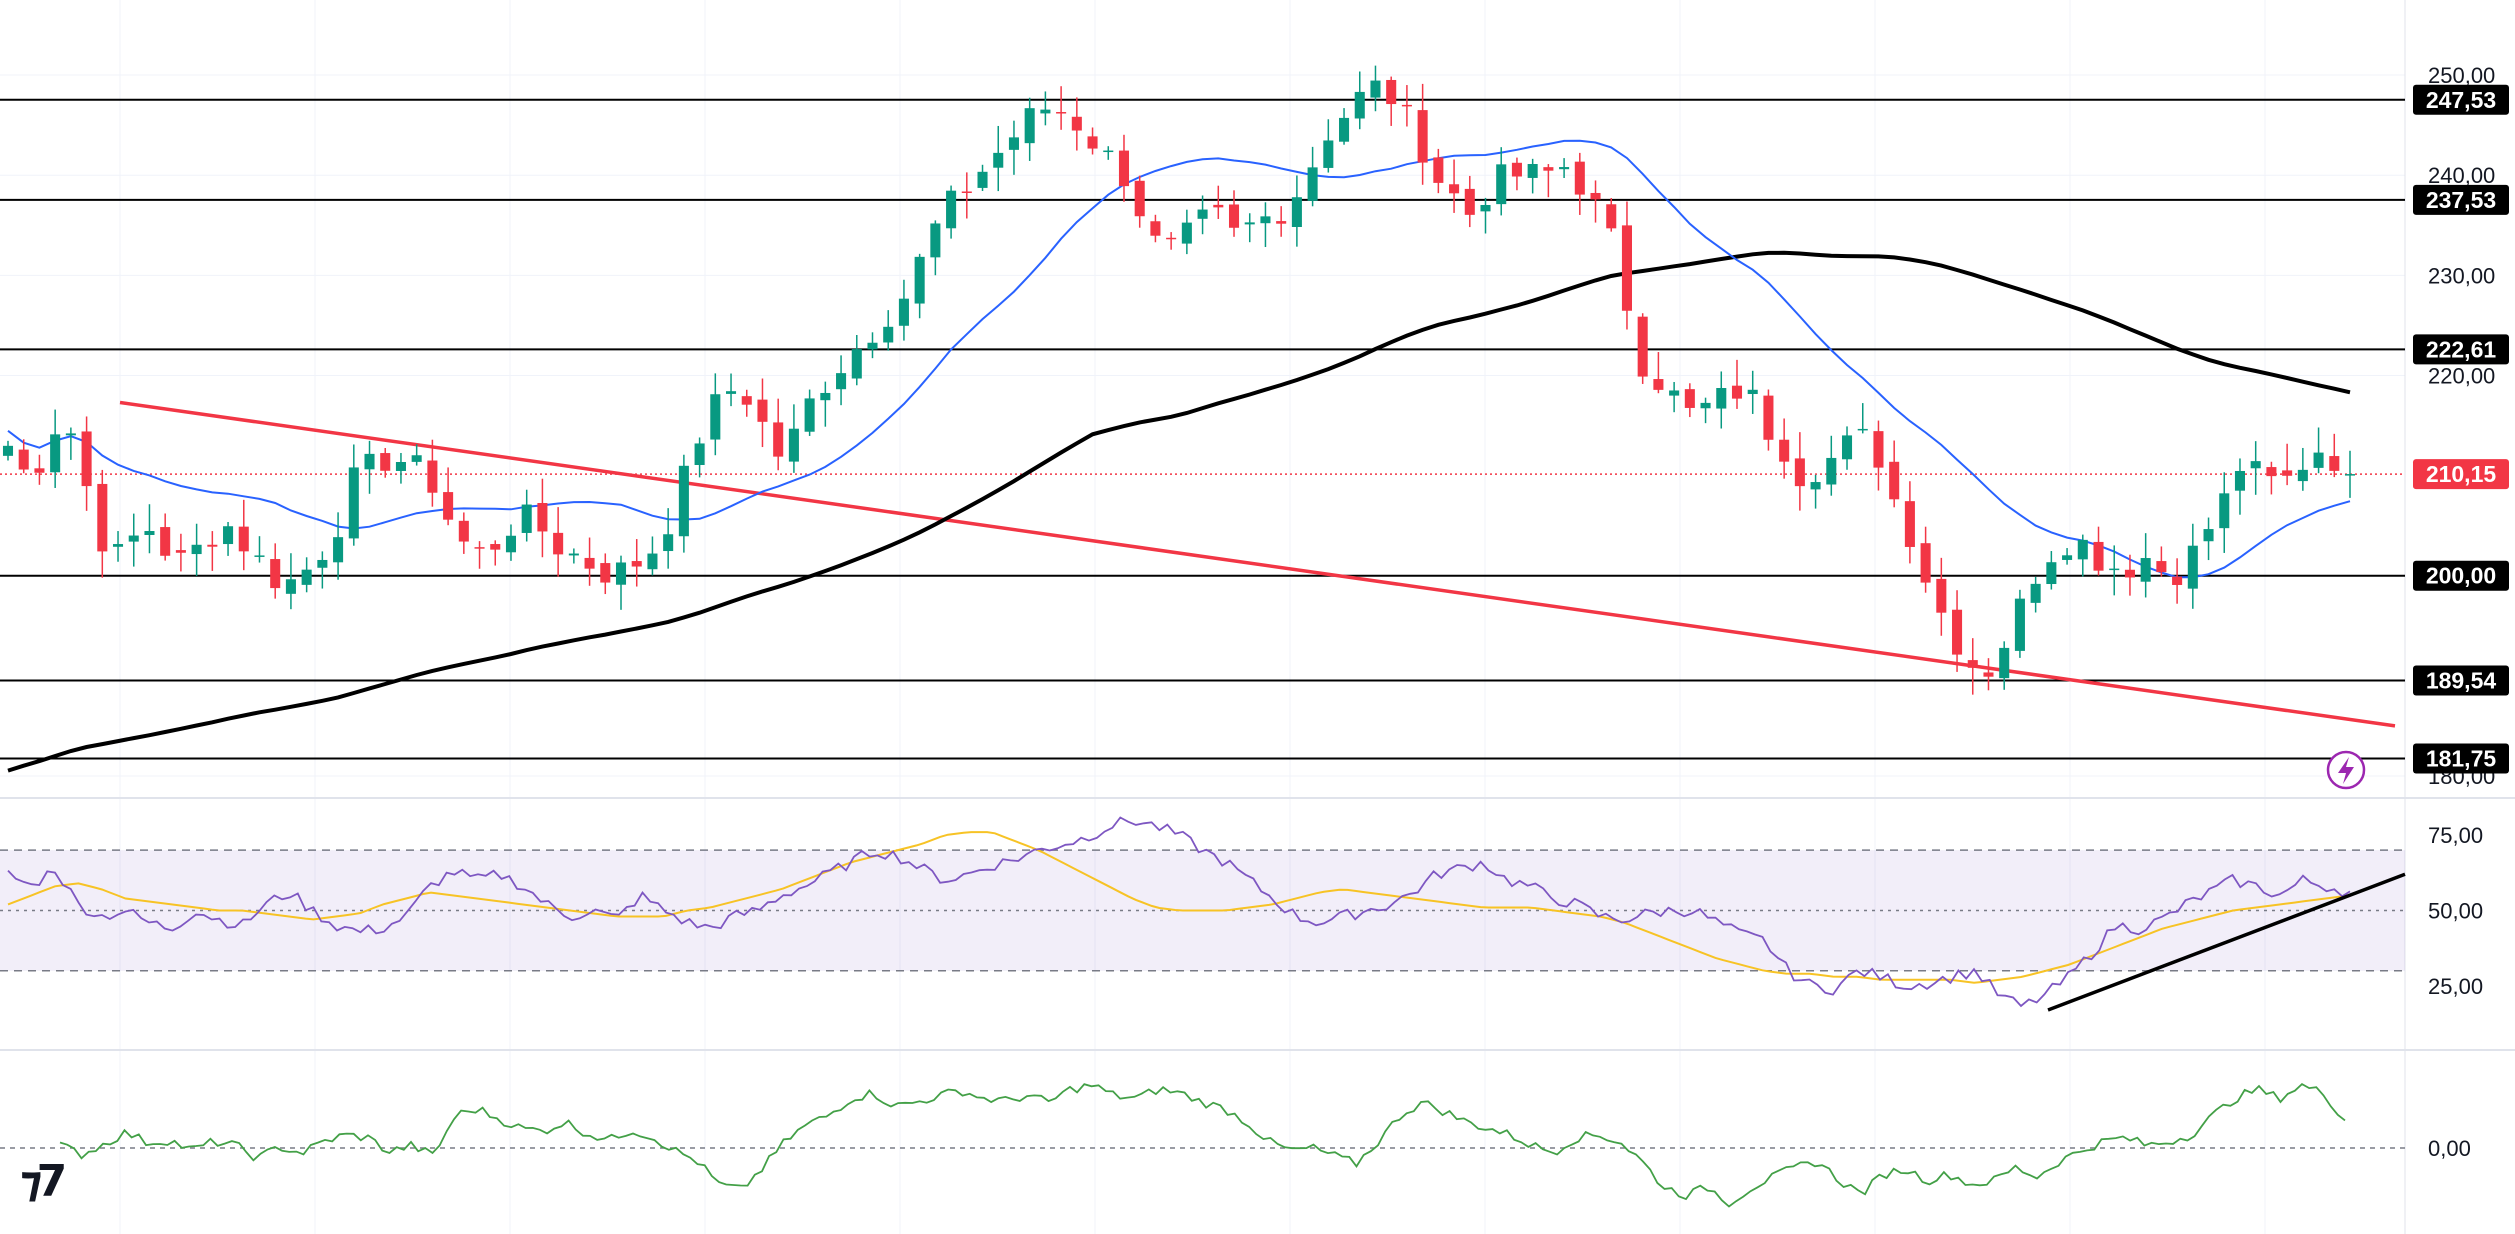 This screenshot has width=2515, height=1234. I want to click on rsi-tick-label: 25,00, so click(2455, 986).